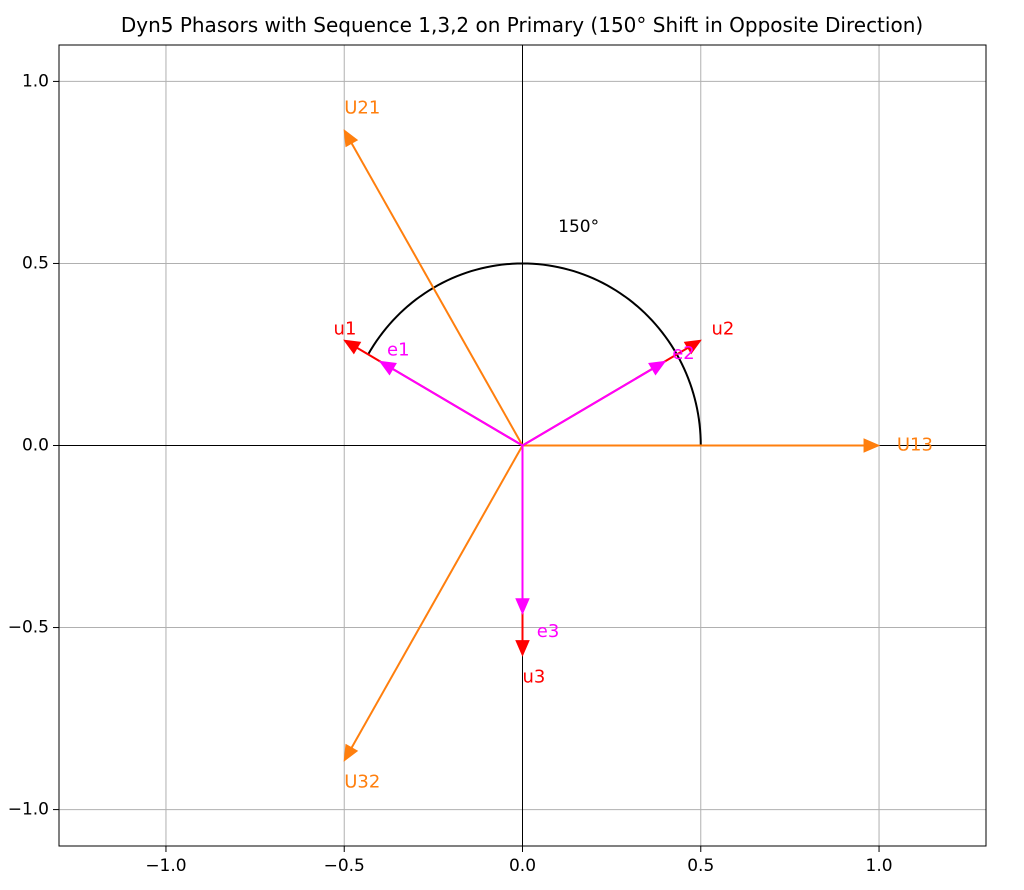 The image size is (1024, 890). I want to click on phasor-label-u13: U13, so click(915, 445).